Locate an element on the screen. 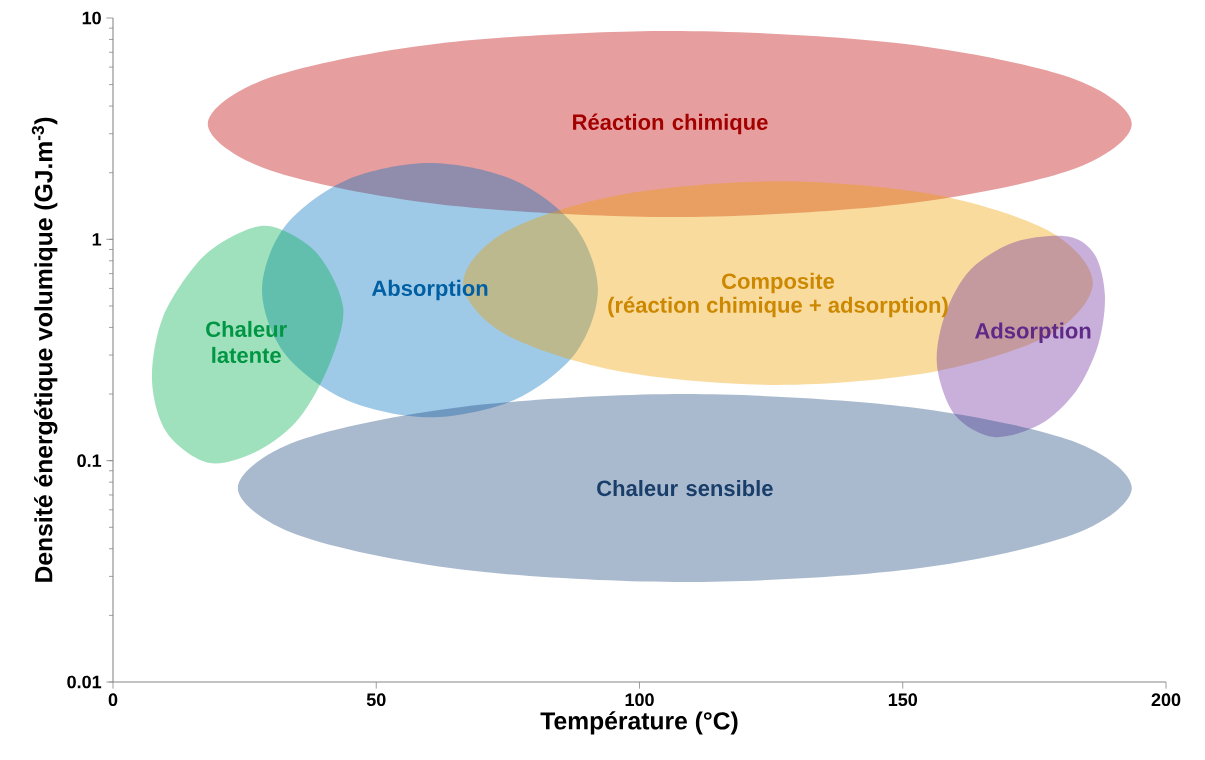 The height and width of the screenshot is (760, 1205). x-tick-label: 100 is located at coordinates (639, 700).